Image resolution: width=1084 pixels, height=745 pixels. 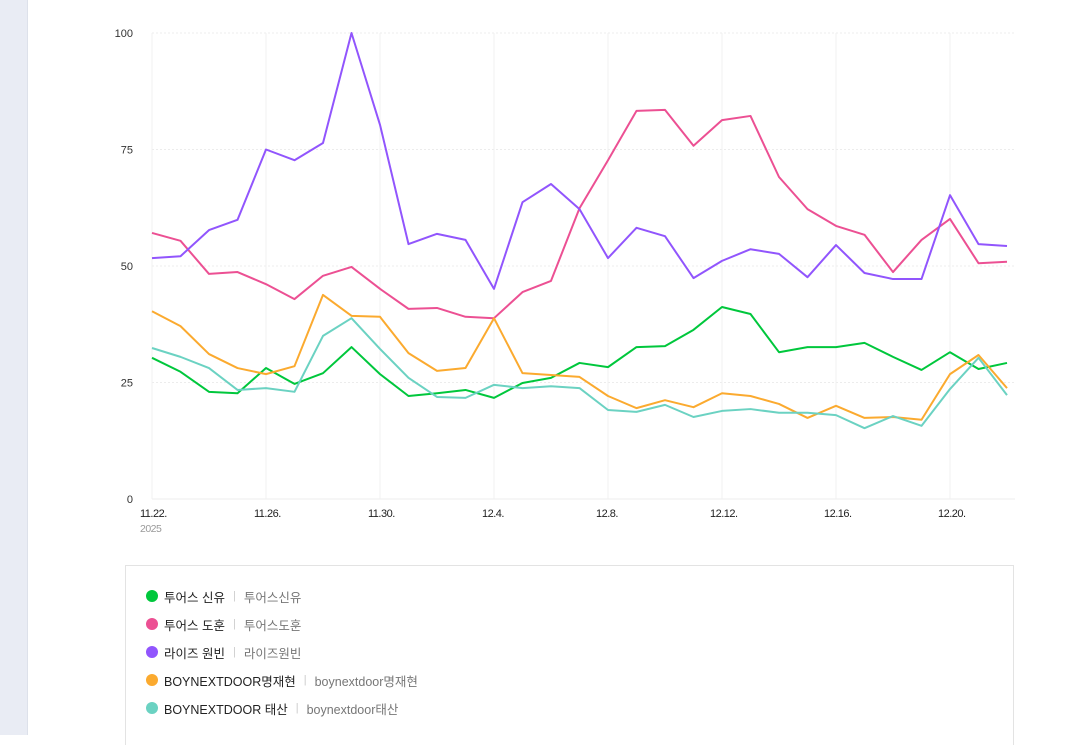 What do you see at coordinates (127, 267) in the screenshot?
I see `y-tick-label: 50` at bounding box center [127, 267].